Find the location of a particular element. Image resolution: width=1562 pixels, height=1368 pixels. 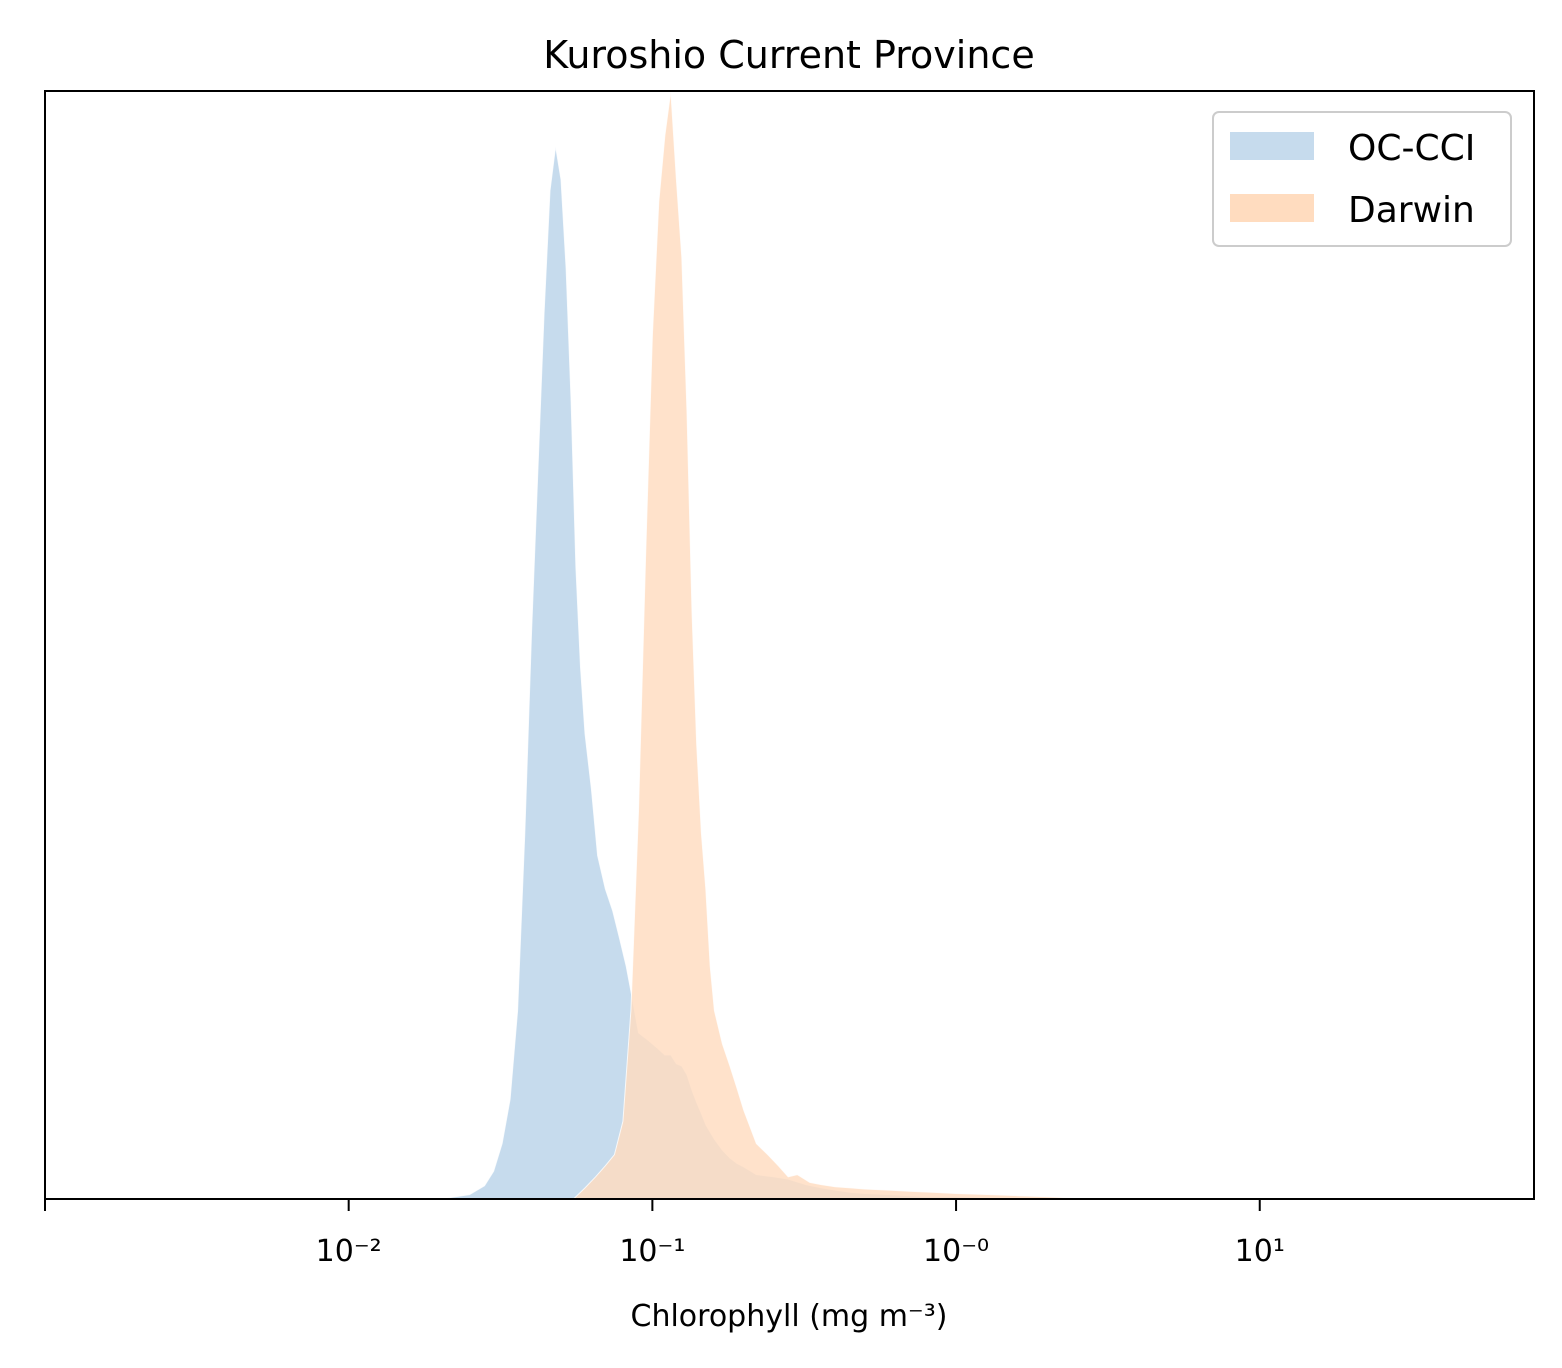

x-tick-label: 10⁻⁰ is located at coordinates (956, 1251).